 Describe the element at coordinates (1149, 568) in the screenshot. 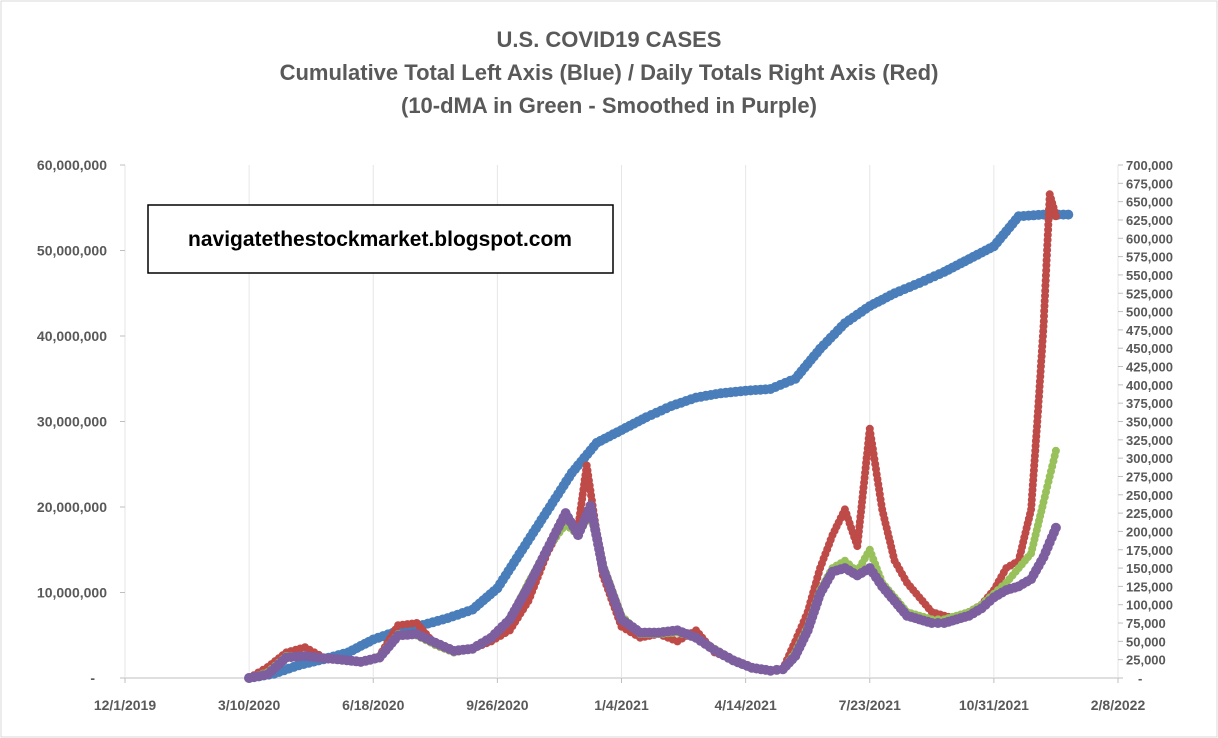

I see `right-tick-label: 150,000` at that location.